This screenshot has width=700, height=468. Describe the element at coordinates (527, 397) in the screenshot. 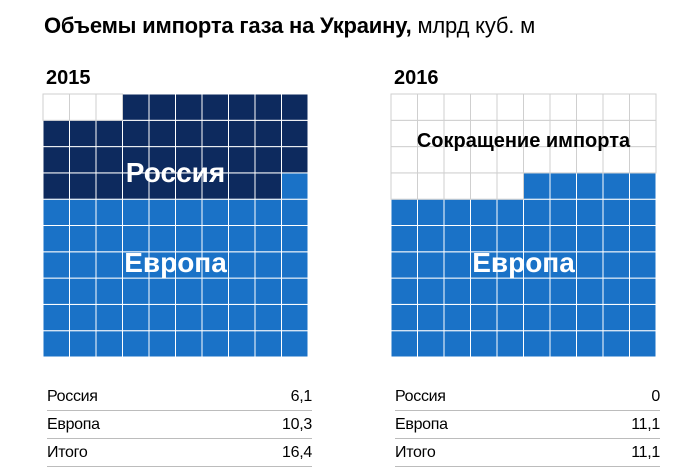

I see `table-row-russia: Россия 0` at that location.